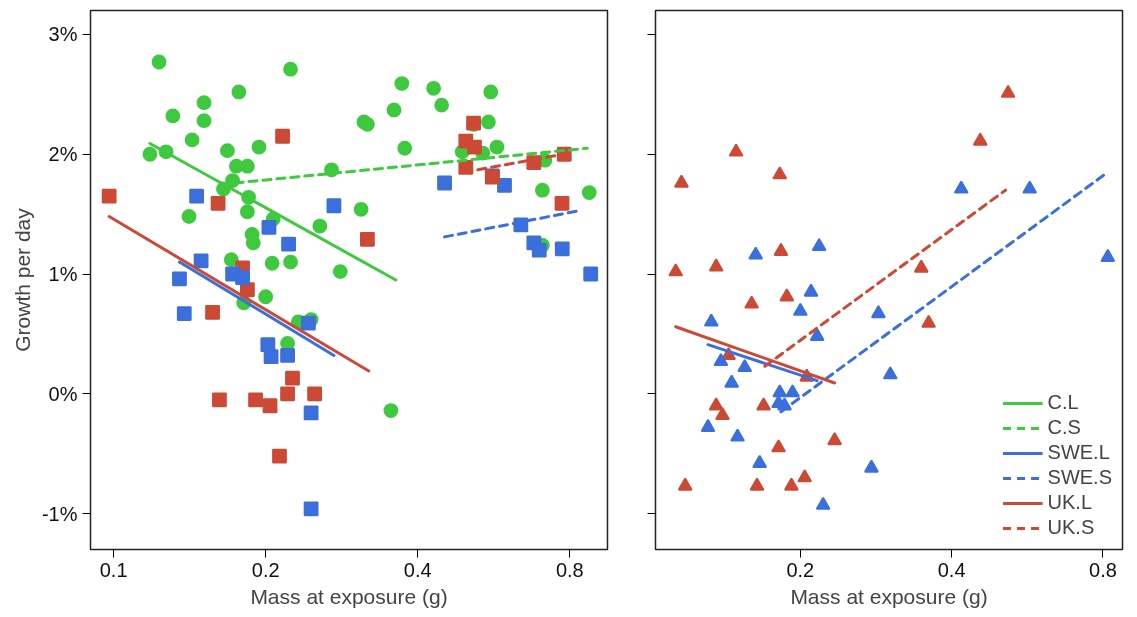 The image size is (1137, 617). I want to click on y-axis-title: Growth per day, so click(22, 279).